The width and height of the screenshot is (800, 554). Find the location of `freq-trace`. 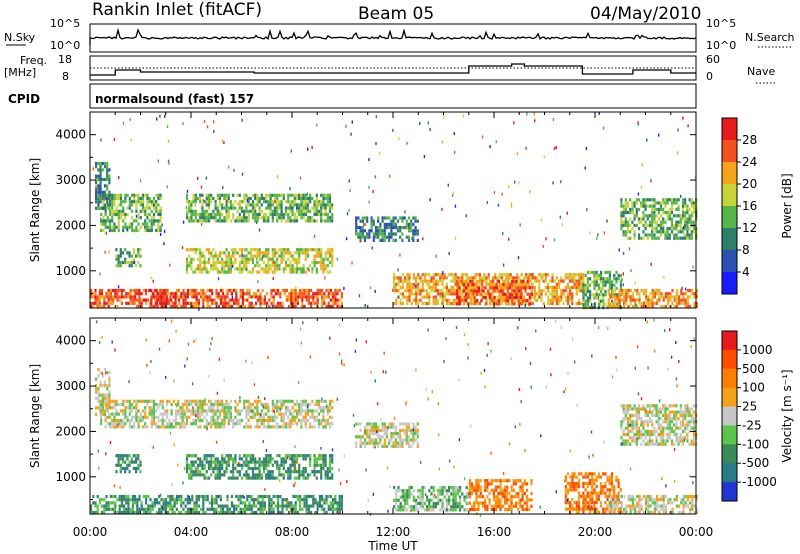

freq-trace is located at coordinates (393, 69).